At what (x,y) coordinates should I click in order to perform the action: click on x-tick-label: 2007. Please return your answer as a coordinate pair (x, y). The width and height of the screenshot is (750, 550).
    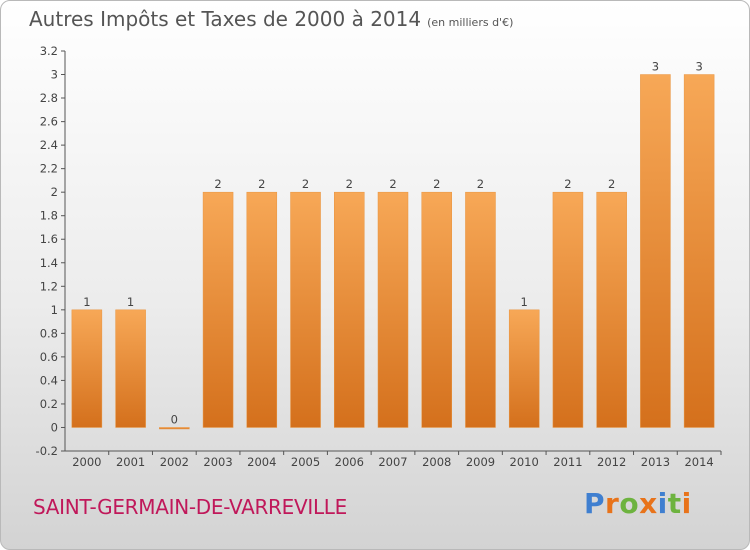
    Looking at the image, I should click on (392, 462).